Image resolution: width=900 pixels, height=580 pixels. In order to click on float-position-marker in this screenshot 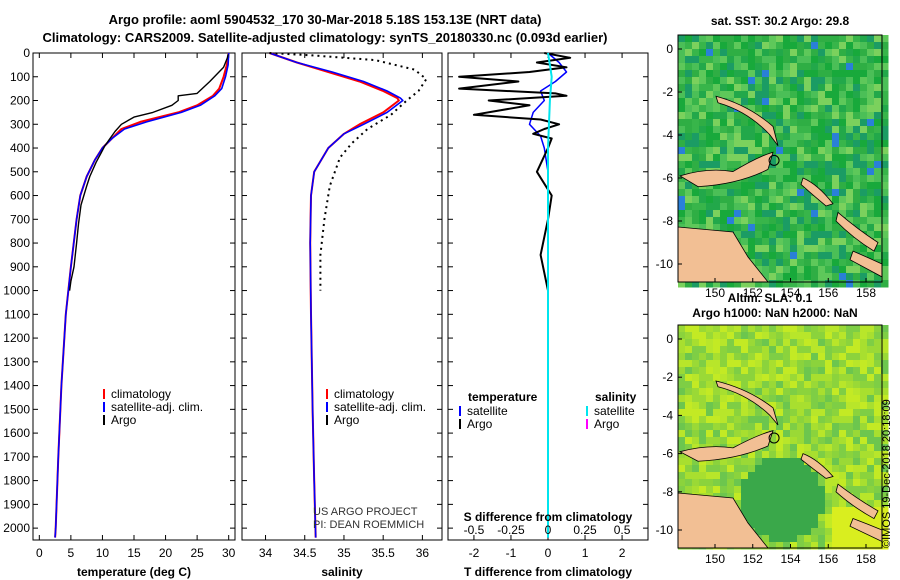, I will do `click(774, 438)`.